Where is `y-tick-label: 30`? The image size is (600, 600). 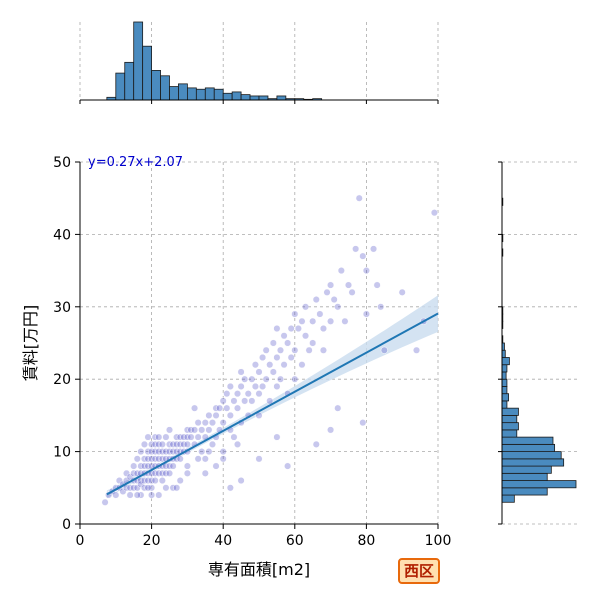 y-tick-label: 30 is located at coordinates (62, 308).